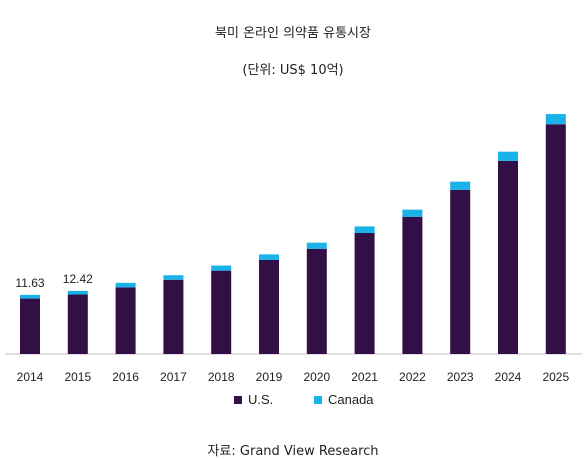 This screenshot has width=586, height=459. What do you see at coordinates (77, 324) in the screenshot?
I see `bar-us-2015` at bounding box center [77, 324].